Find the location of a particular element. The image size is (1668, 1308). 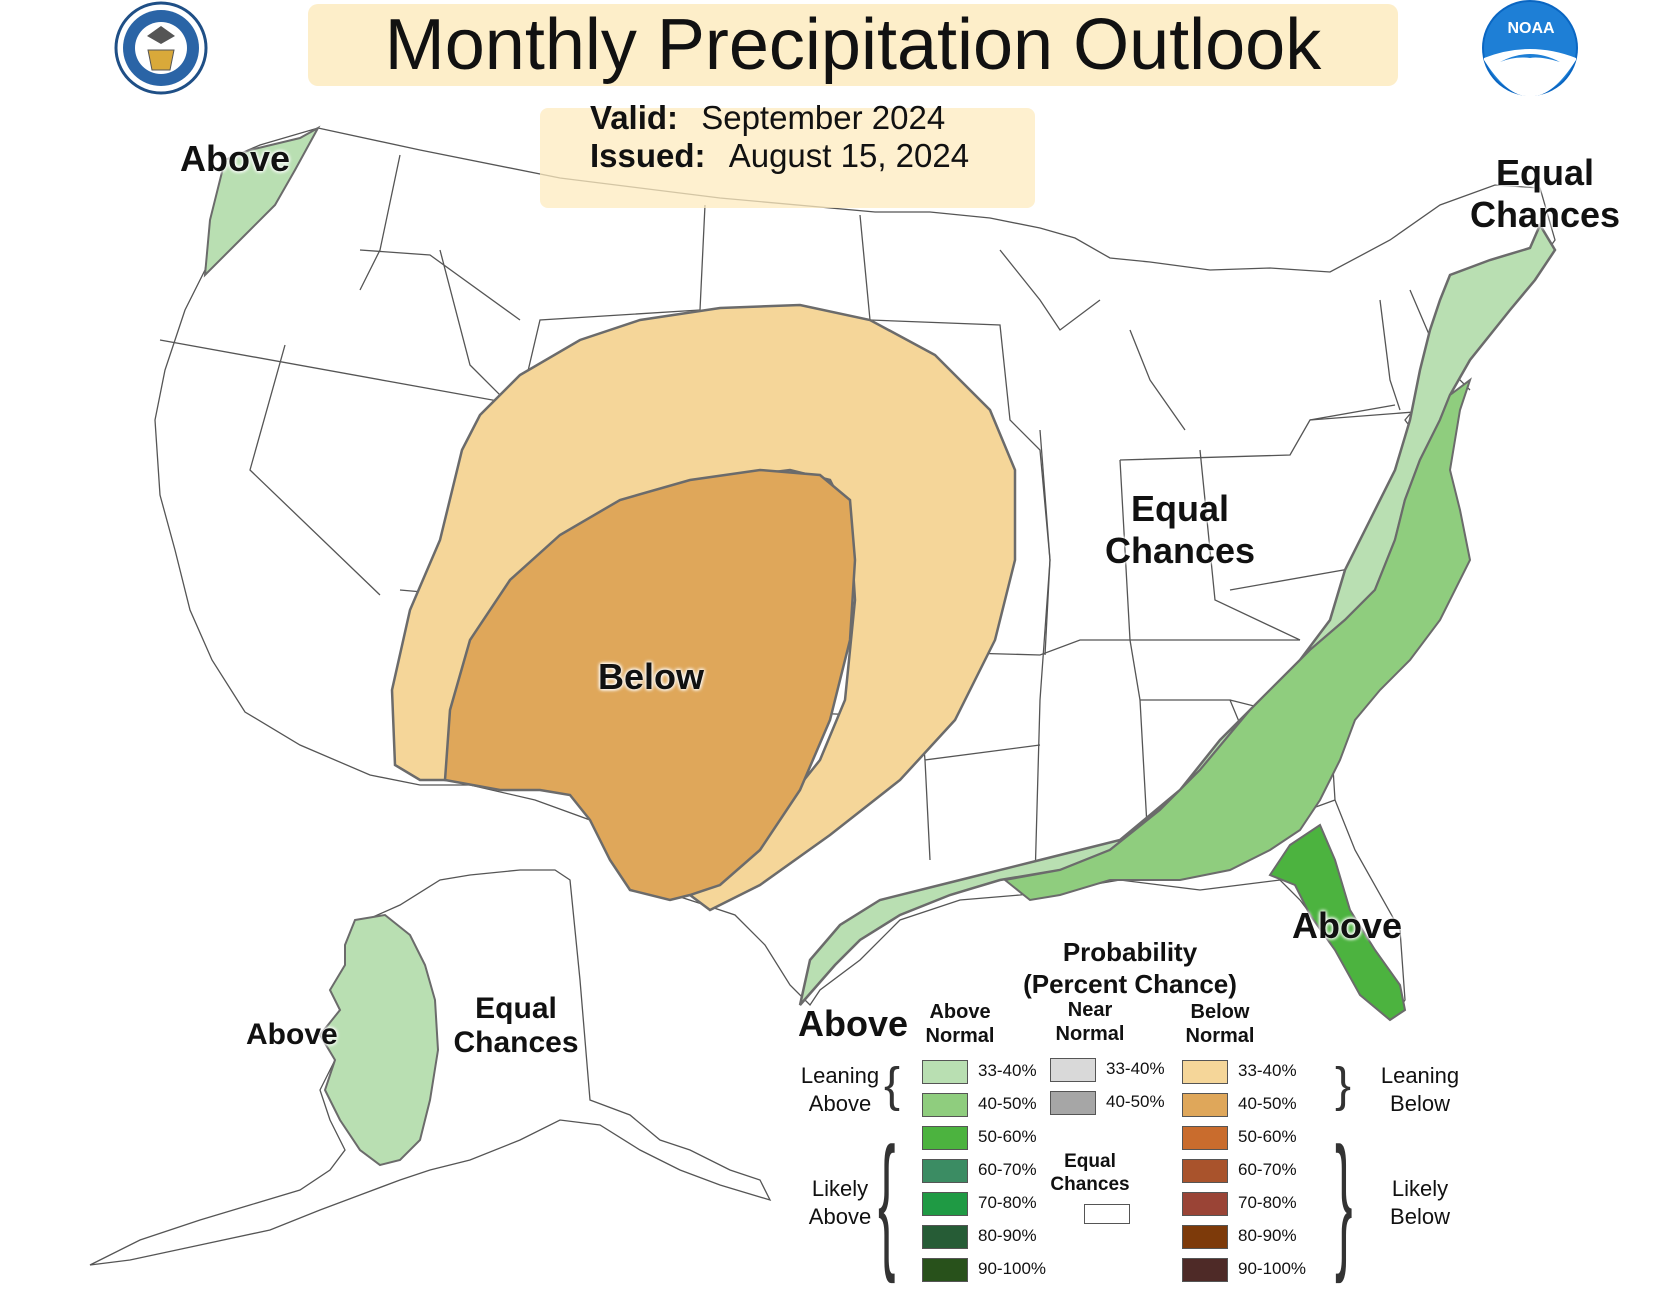

department-of-commerce-seal-icon is located at coordinates (161, 48).